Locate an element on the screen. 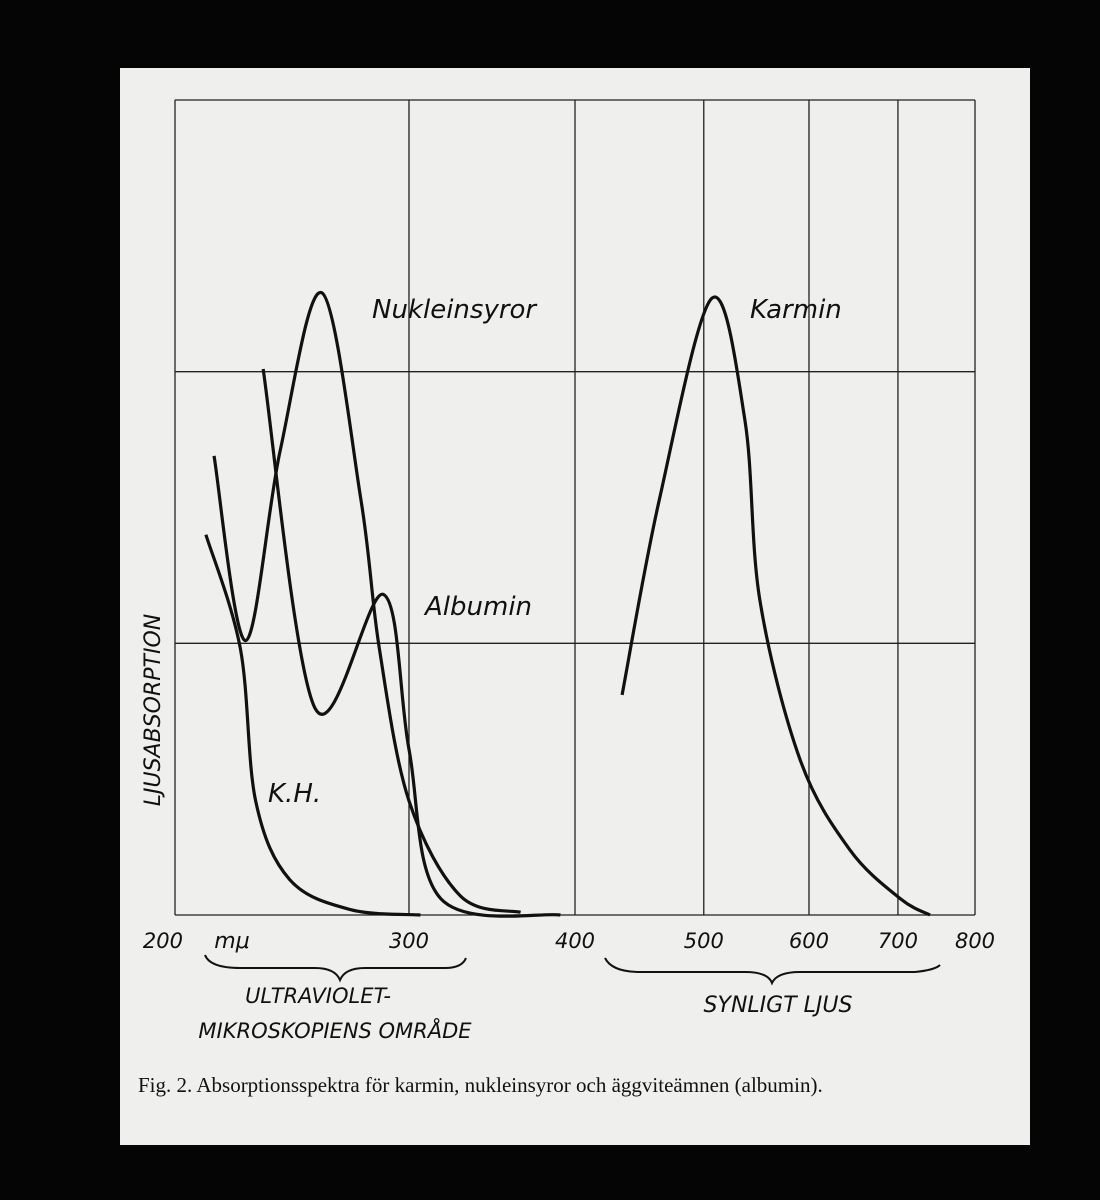 The height and width of the screenshot is (1200, 1100). series-label: K.H. is located at coordinates (294, 794).